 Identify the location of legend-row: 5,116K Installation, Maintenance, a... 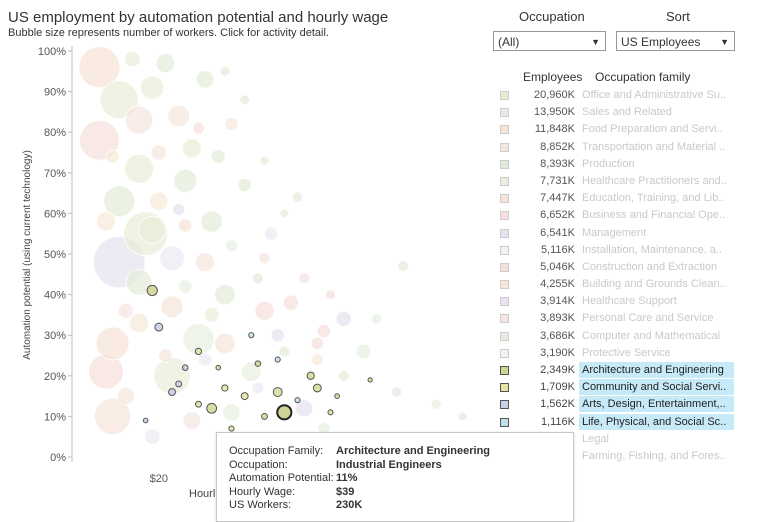
(615, 250).